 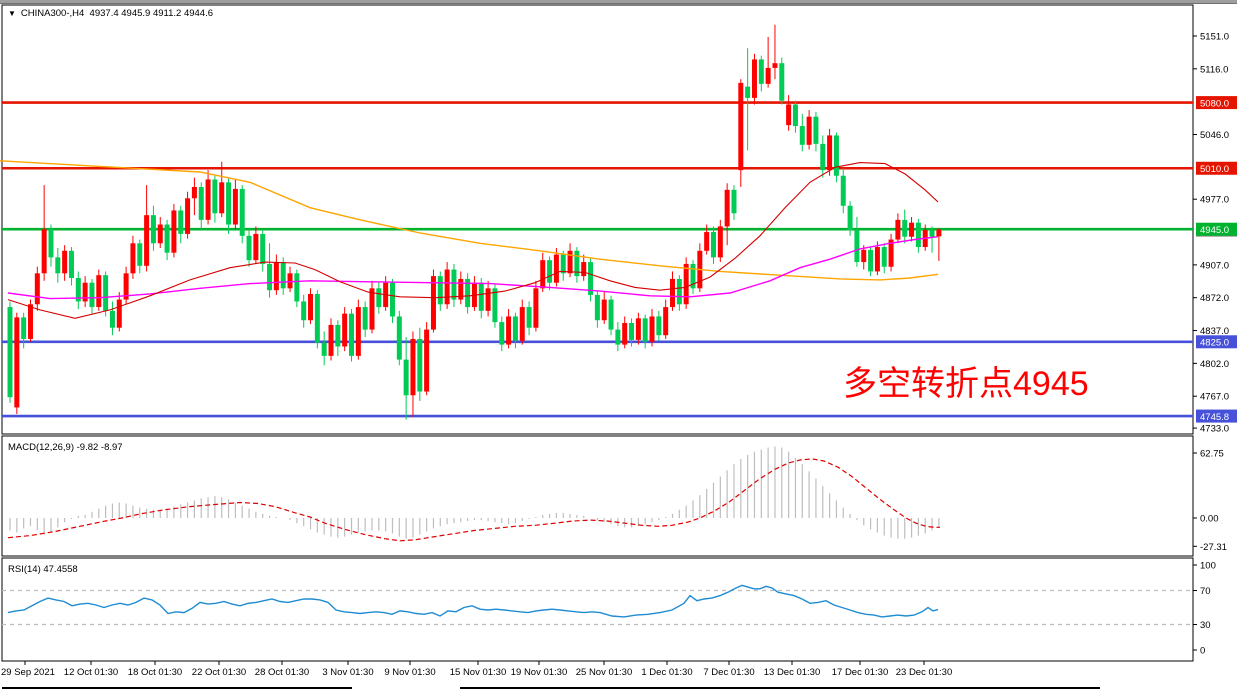 I want to click on symbol-title: CHINA300-,H4 4937.4 4945.9 4911.2 4944.6, so click(x=116, y=13).